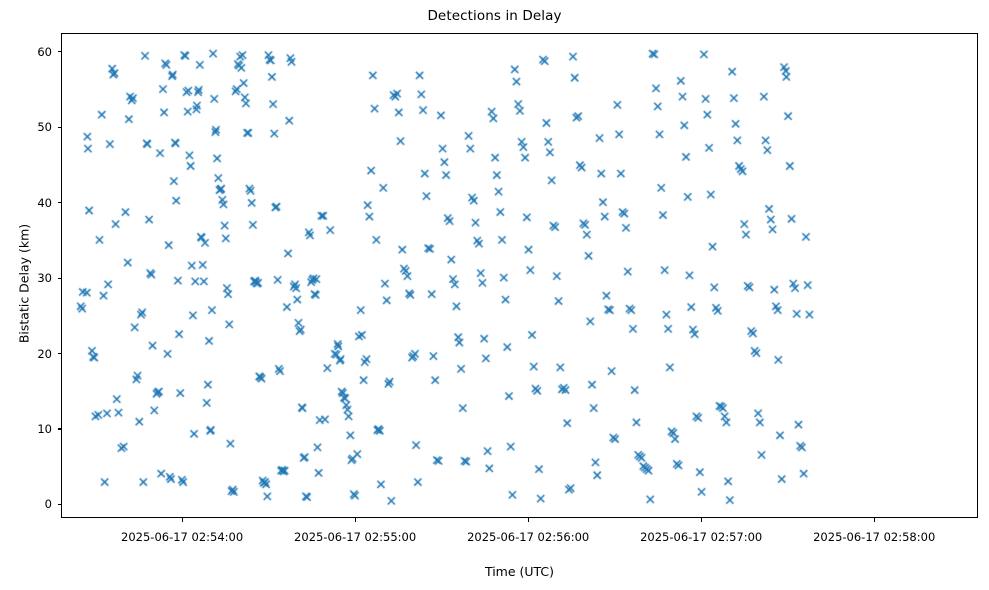  I want to click on x-axis-label: Time (UTC), so click(519, 571).